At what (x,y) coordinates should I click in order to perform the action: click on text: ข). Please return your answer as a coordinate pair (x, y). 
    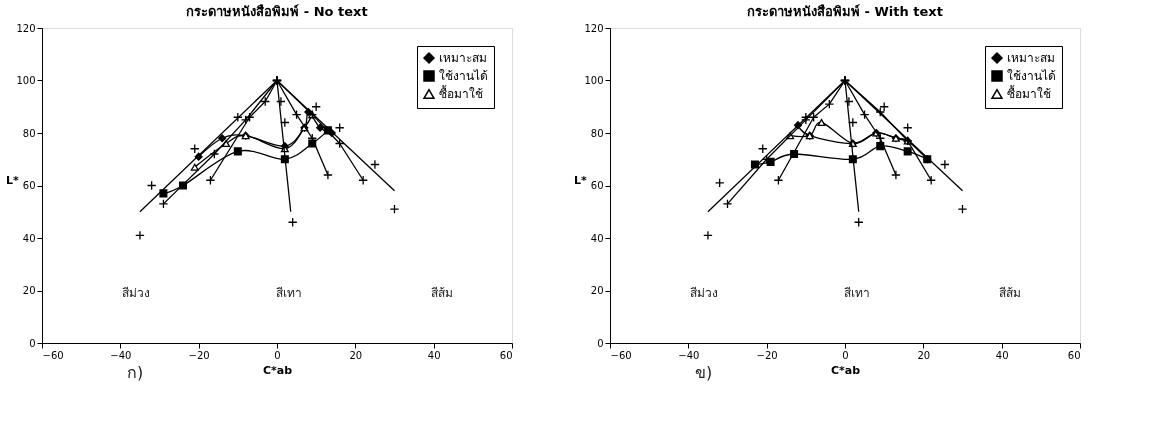
    Looking at the image, I should click on (704, 372).